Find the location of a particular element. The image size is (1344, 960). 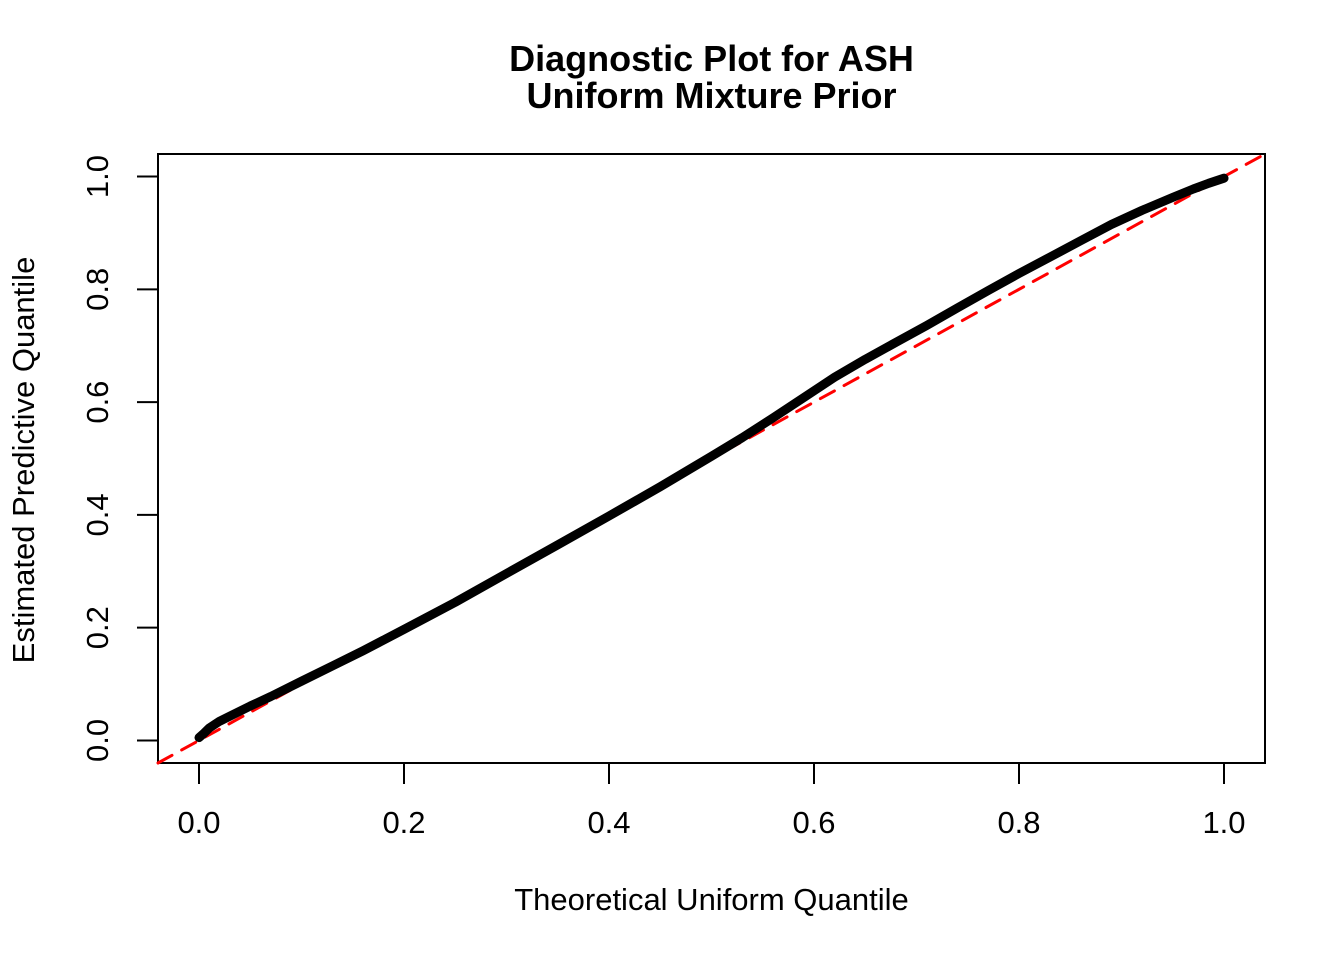

x-tick-label: 0.6 is located at coordinates (813, 822).